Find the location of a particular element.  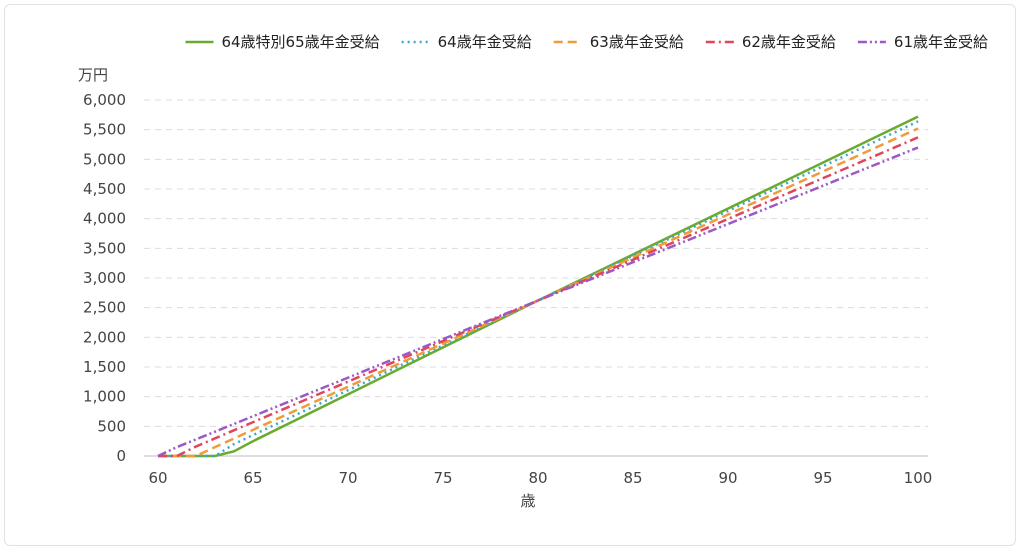

y-tick-label: 3,500 is located at coordinates (104, 248).